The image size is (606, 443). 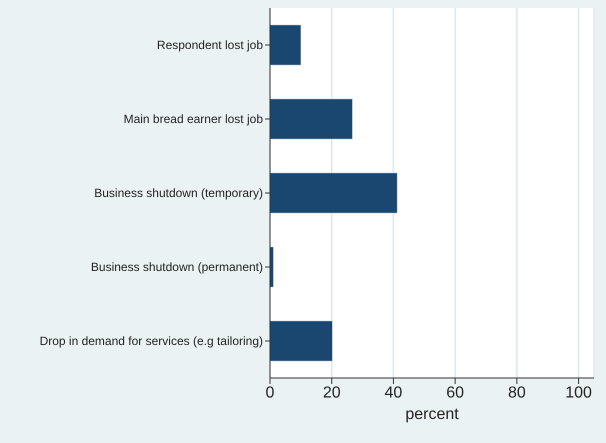 What do you see at coordinates (210, 45) in the screenshot?
I see `y-tick-label: Respondent lost job` at bounding box center [210, 45].